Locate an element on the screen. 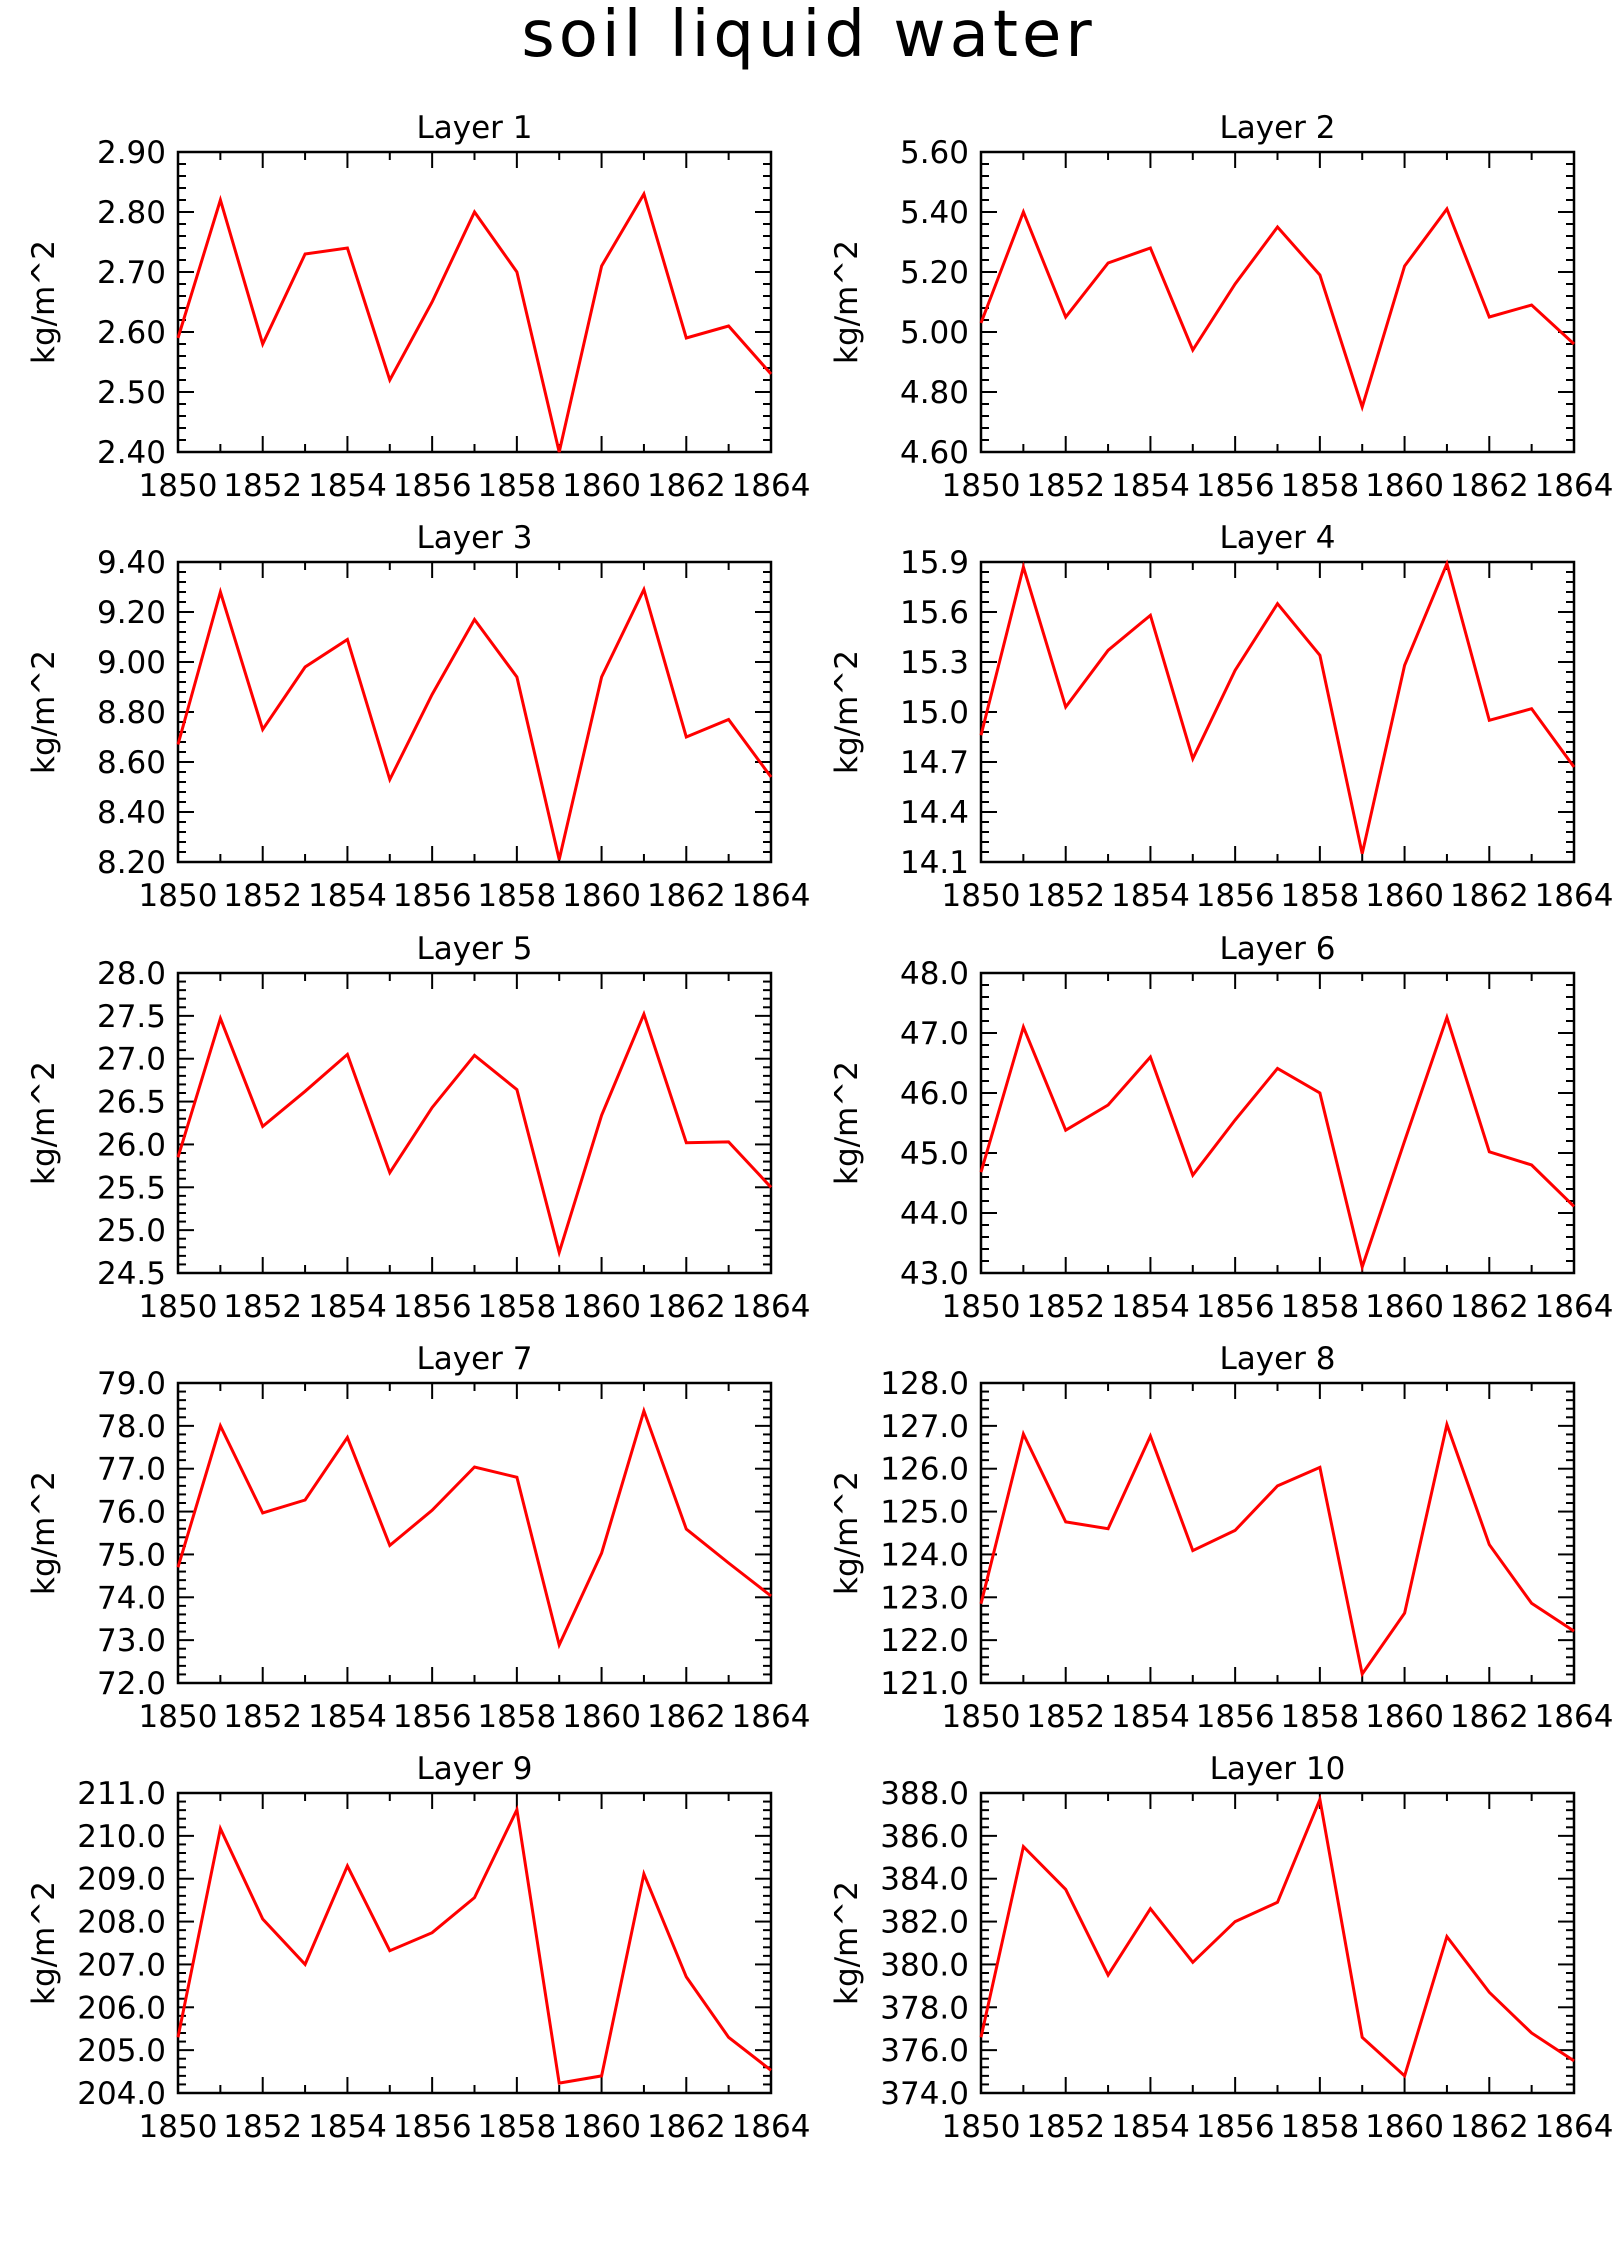 The image size is (1617, 2266). y-tick-label: 75.0 is located at coordinates (131, 1555).